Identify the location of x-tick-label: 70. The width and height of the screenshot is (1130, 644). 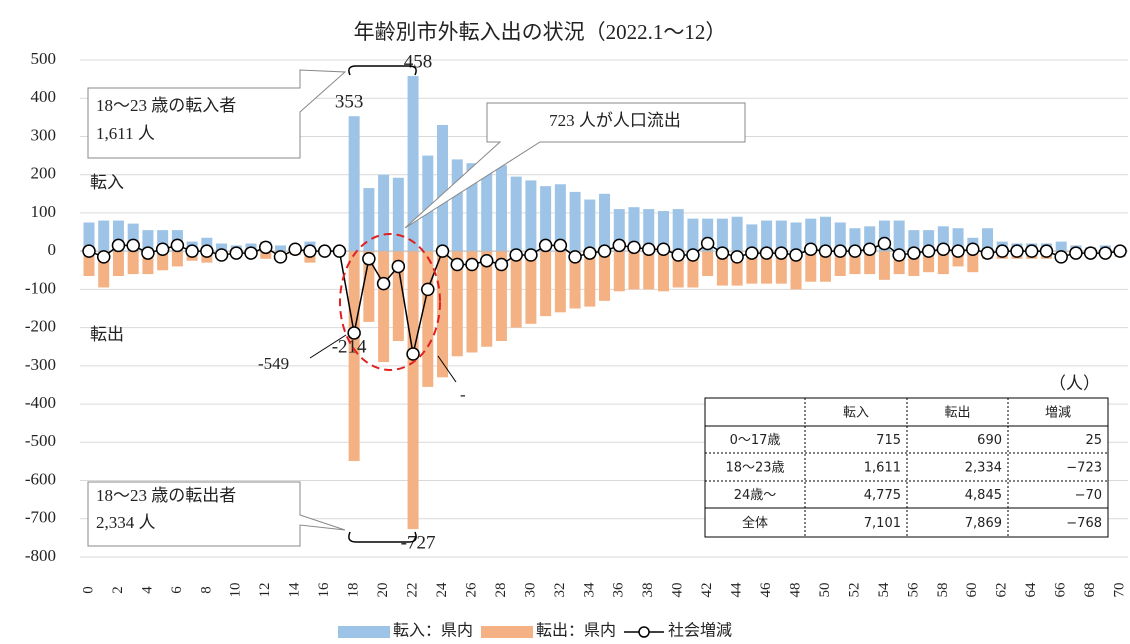
(1120, 590).